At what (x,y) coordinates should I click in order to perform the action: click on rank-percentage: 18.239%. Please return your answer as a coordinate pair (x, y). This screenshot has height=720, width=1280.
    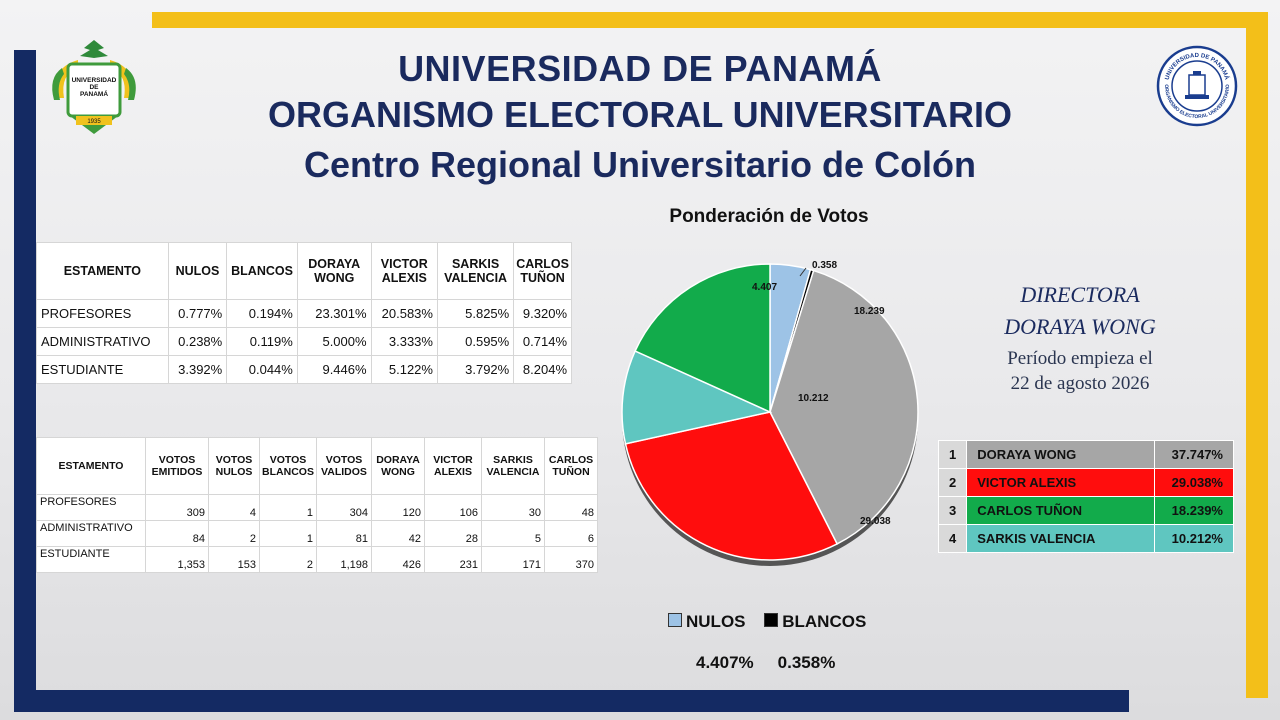
    Looking at the image, I should click on (1194, 510).